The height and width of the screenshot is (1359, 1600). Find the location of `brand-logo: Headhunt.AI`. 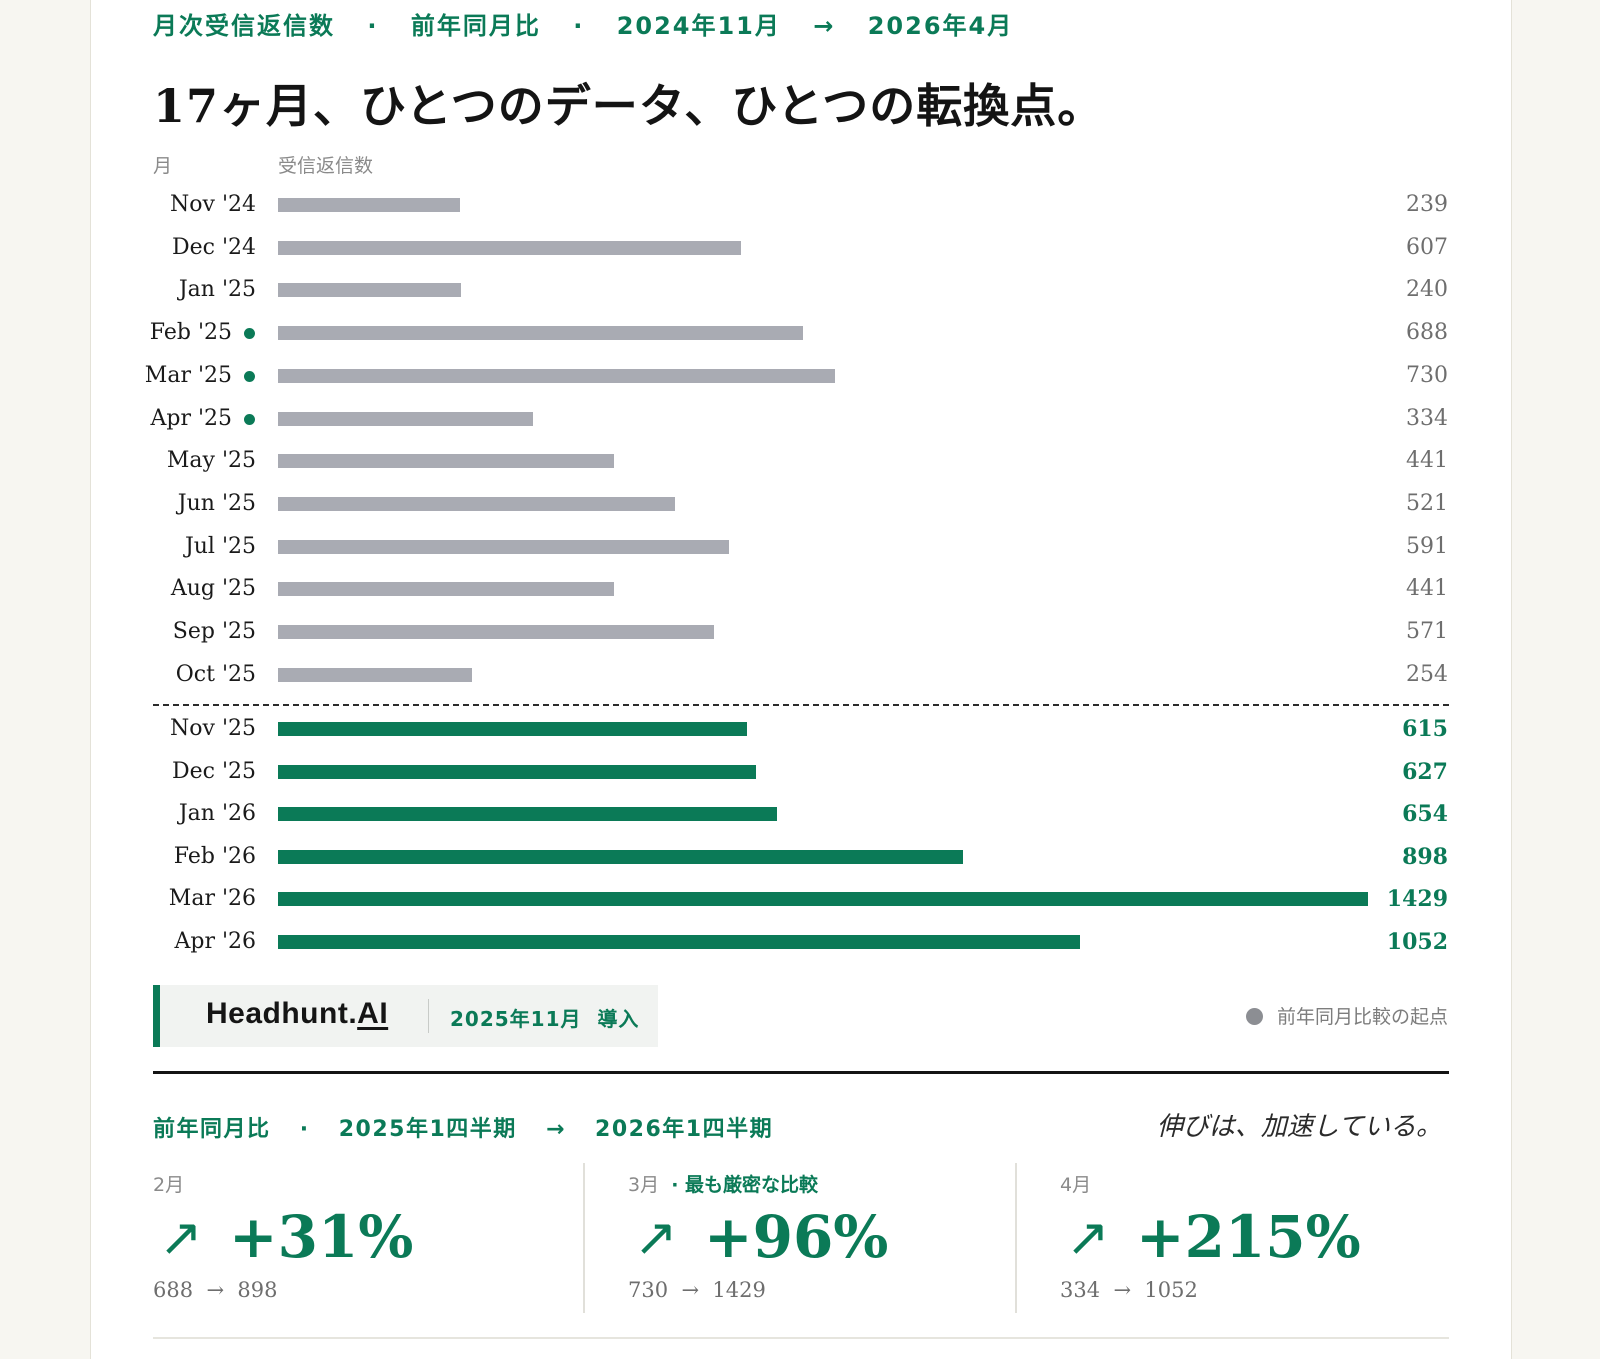

brand-logo: Headhunt.AI is located at coordinates (297, 1014).